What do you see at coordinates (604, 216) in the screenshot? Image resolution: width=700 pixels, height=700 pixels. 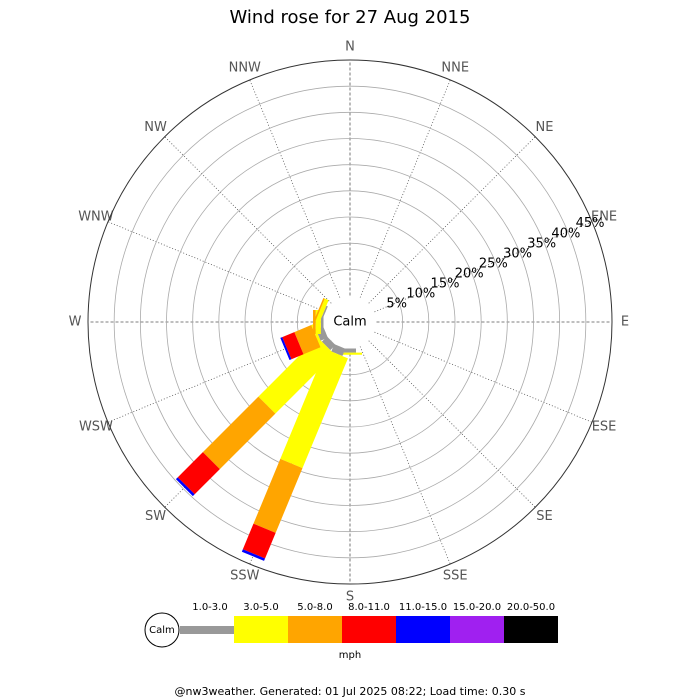 I see `direction-label: ENE` at bounding box center [604, 216].